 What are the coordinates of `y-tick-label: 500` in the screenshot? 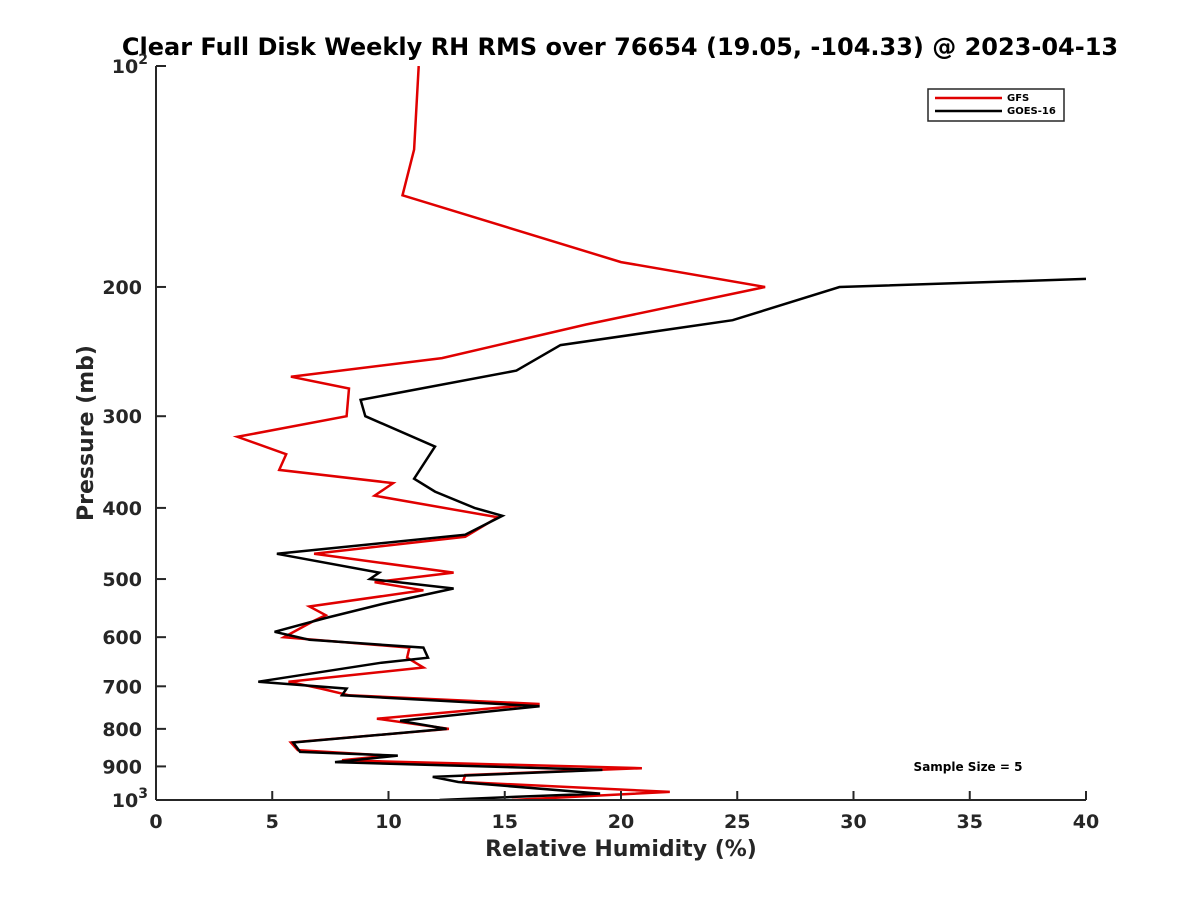 It's located at (122, 580).